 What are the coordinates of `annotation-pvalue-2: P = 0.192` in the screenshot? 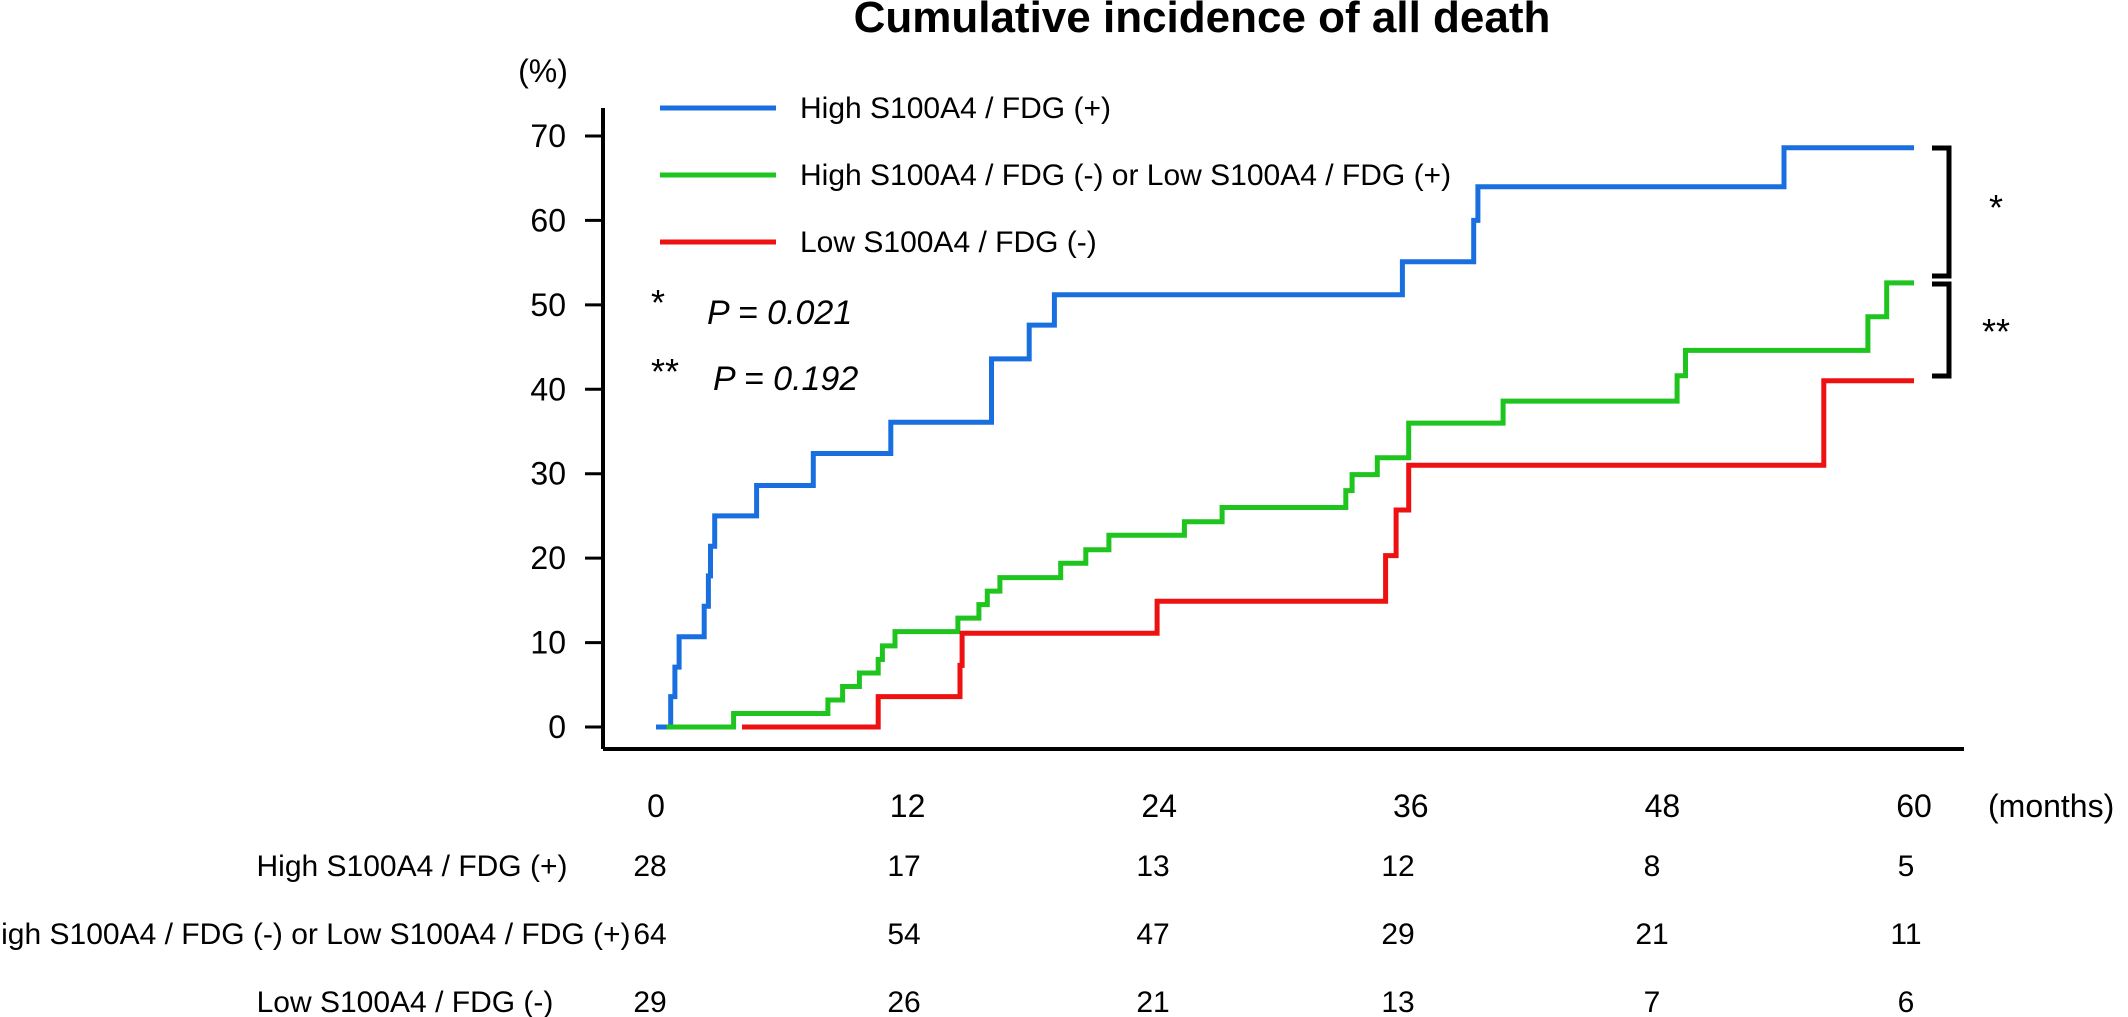 It's located at (785, 379).